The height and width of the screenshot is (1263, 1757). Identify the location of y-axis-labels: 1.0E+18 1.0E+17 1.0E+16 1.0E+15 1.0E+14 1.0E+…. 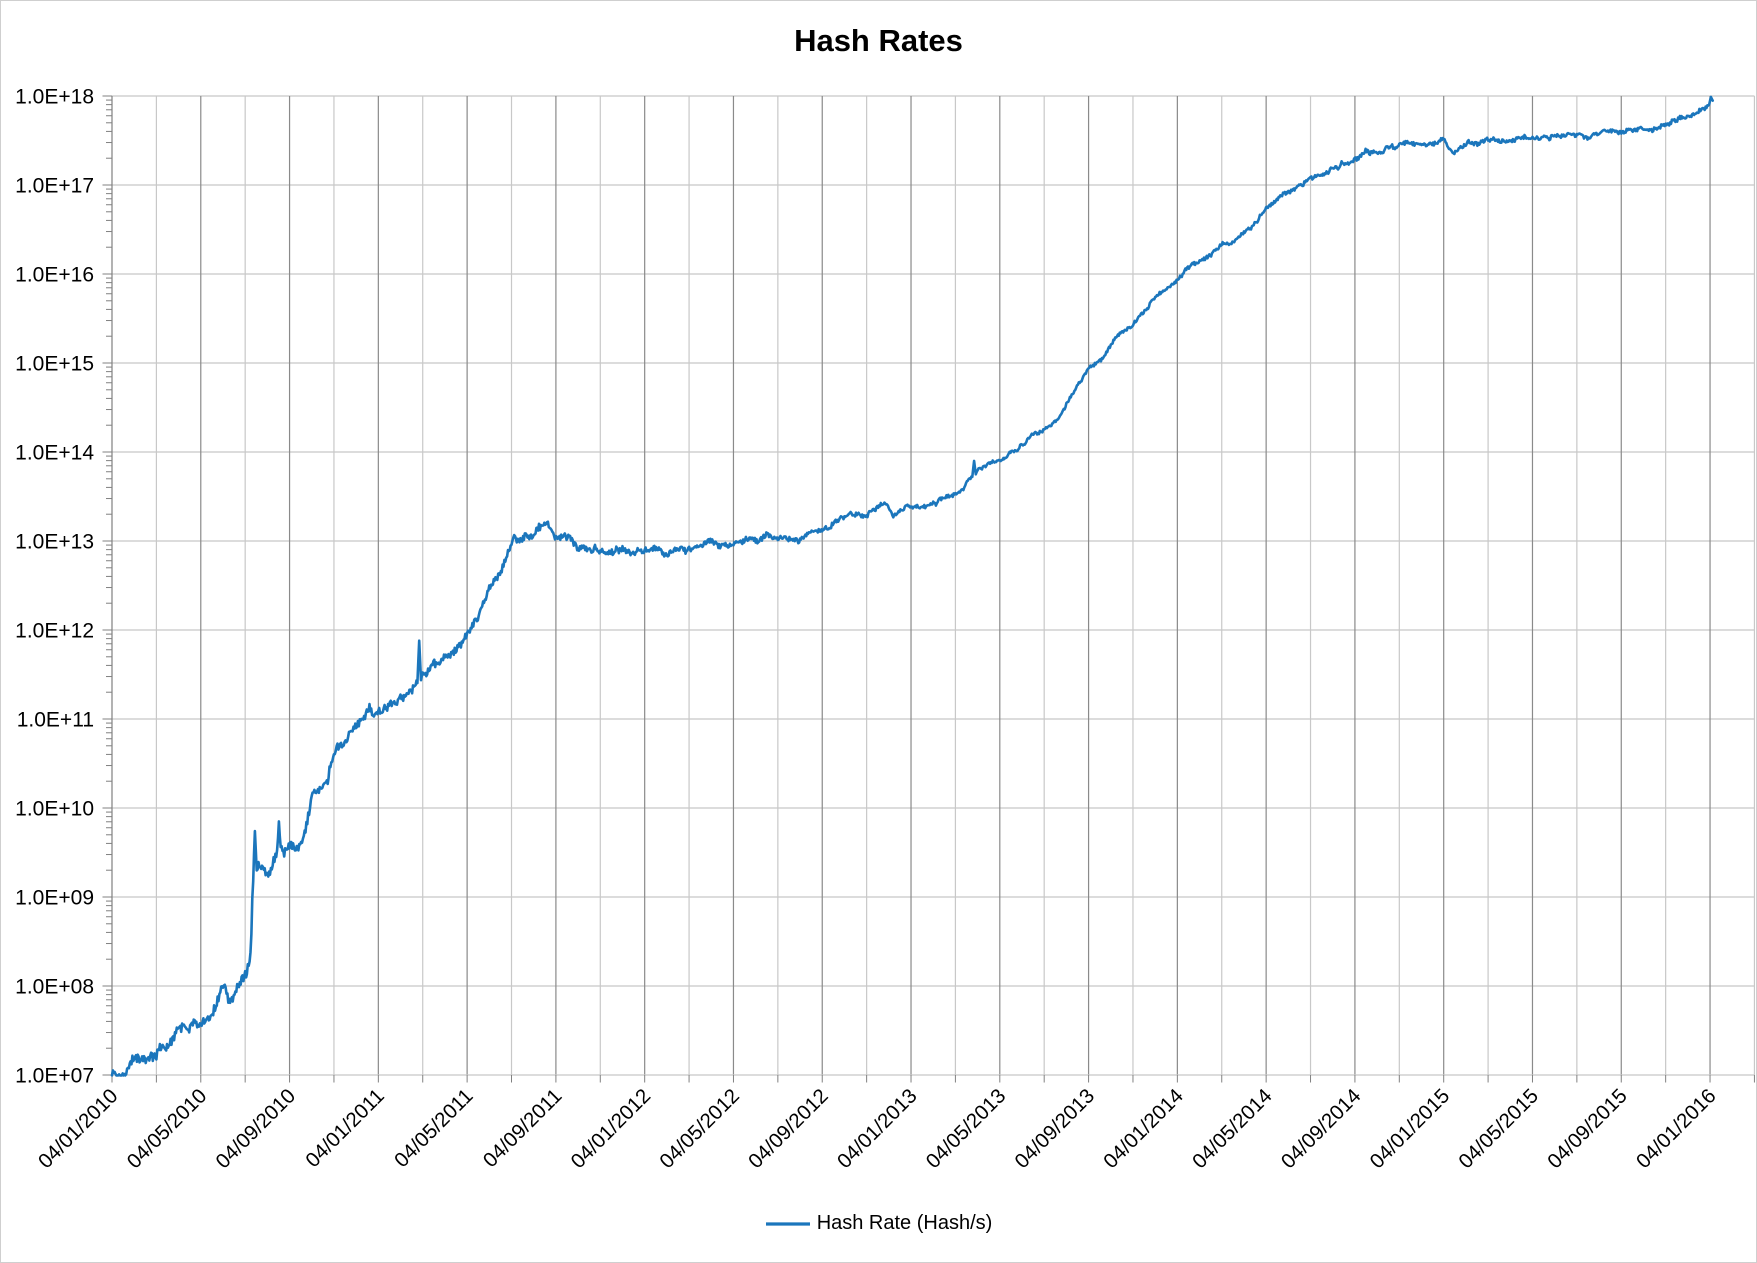
(54, 587).